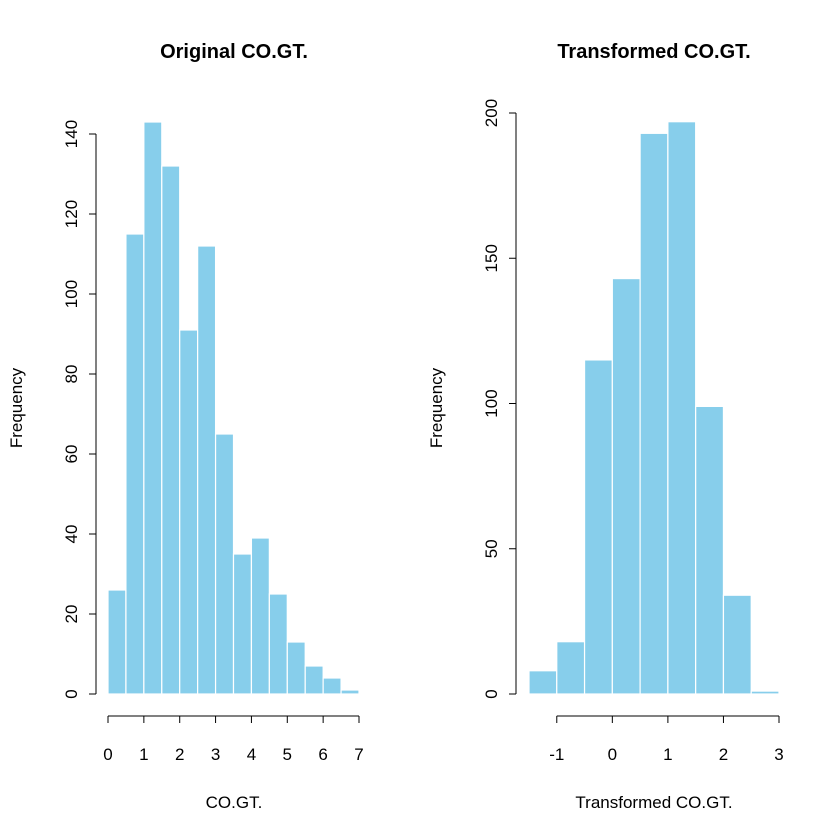  What do you see at coordinates (491, 113) in the screenshot?
I see `y-tick-label: 200` at bounding box center [491, 113].